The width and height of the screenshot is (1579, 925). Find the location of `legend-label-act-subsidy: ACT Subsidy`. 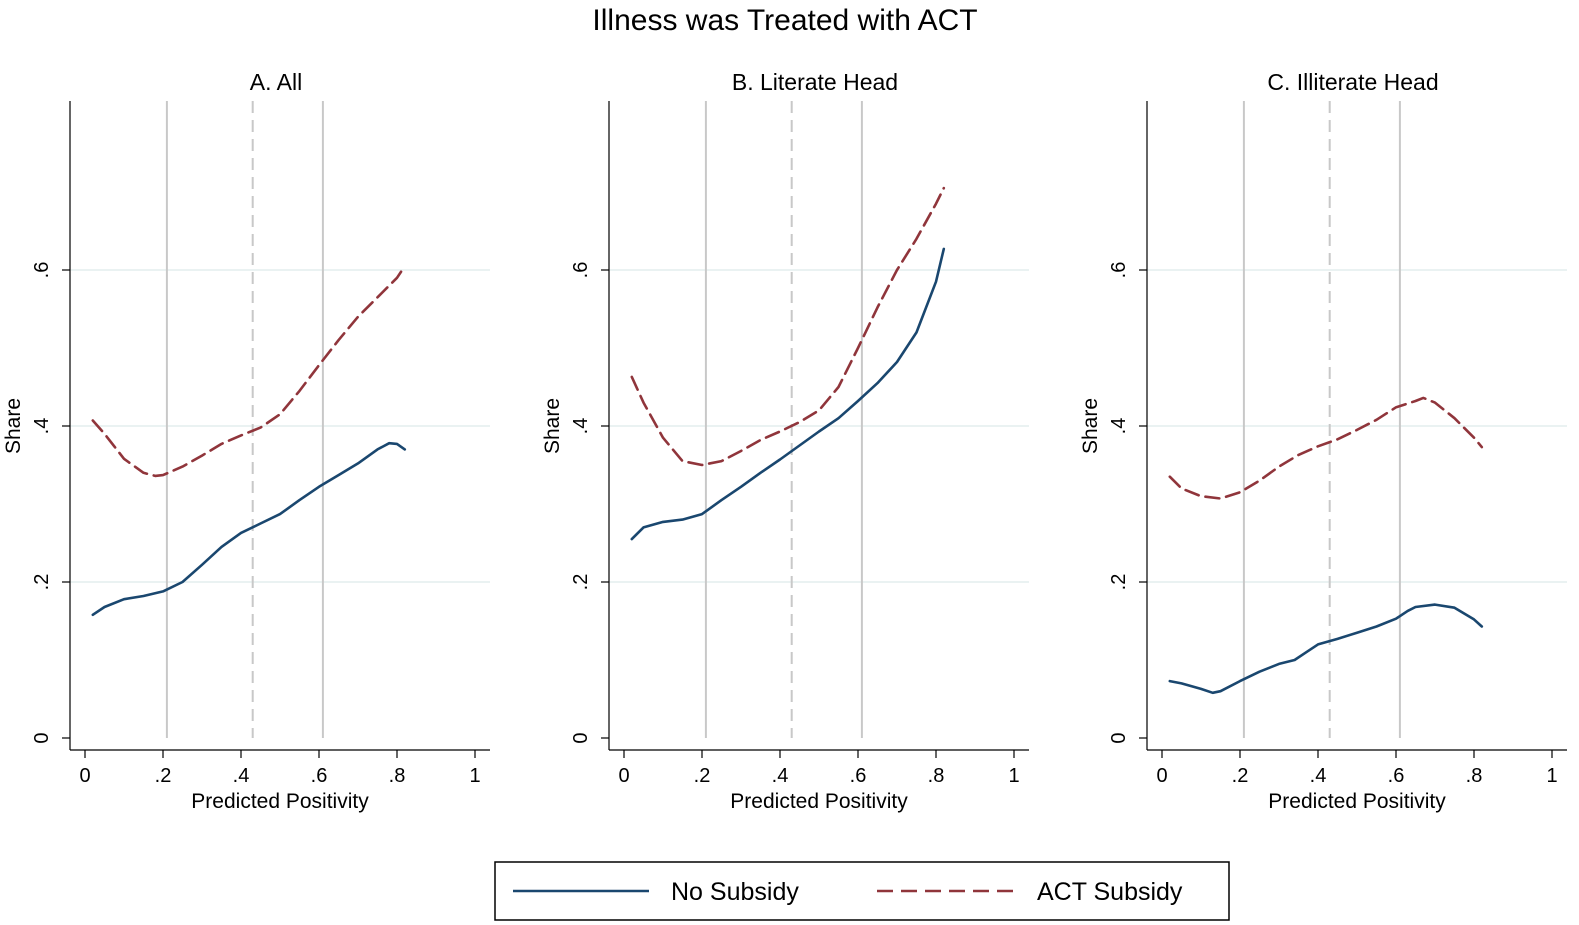

legend-label-act-subsidy: ACT Subsidy is located at coordinates (1110, 892).